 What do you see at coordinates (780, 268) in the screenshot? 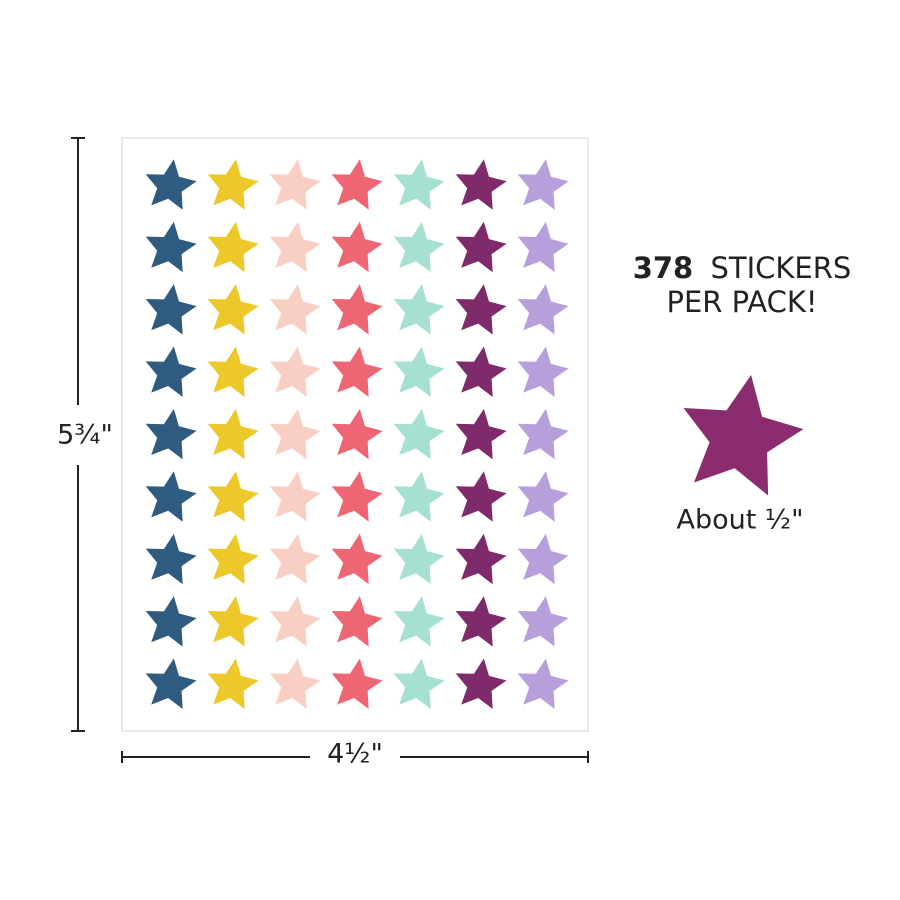
I see `promo-word: STICKERS` at bounding box center [780, 268].